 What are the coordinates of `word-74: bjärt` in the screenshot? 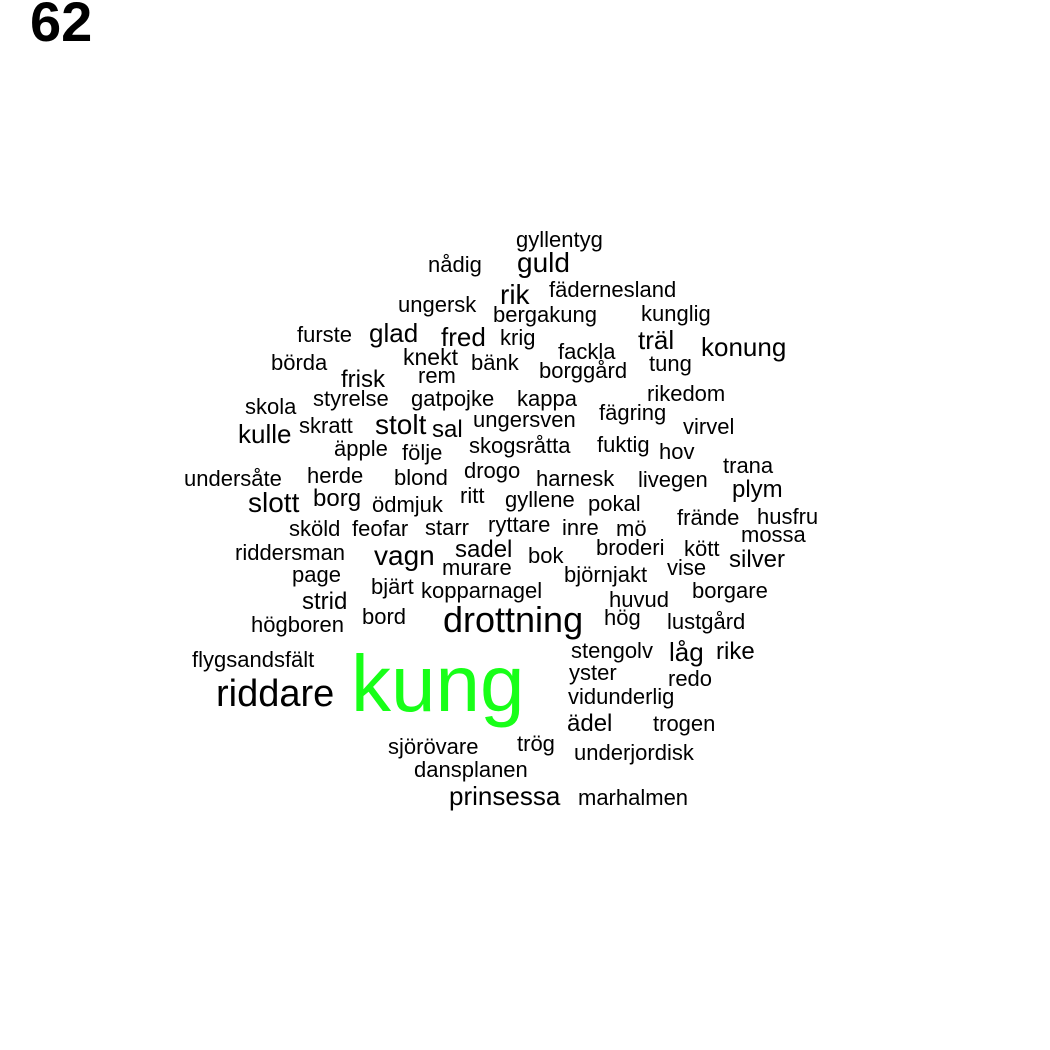 It's located at (392, 586).